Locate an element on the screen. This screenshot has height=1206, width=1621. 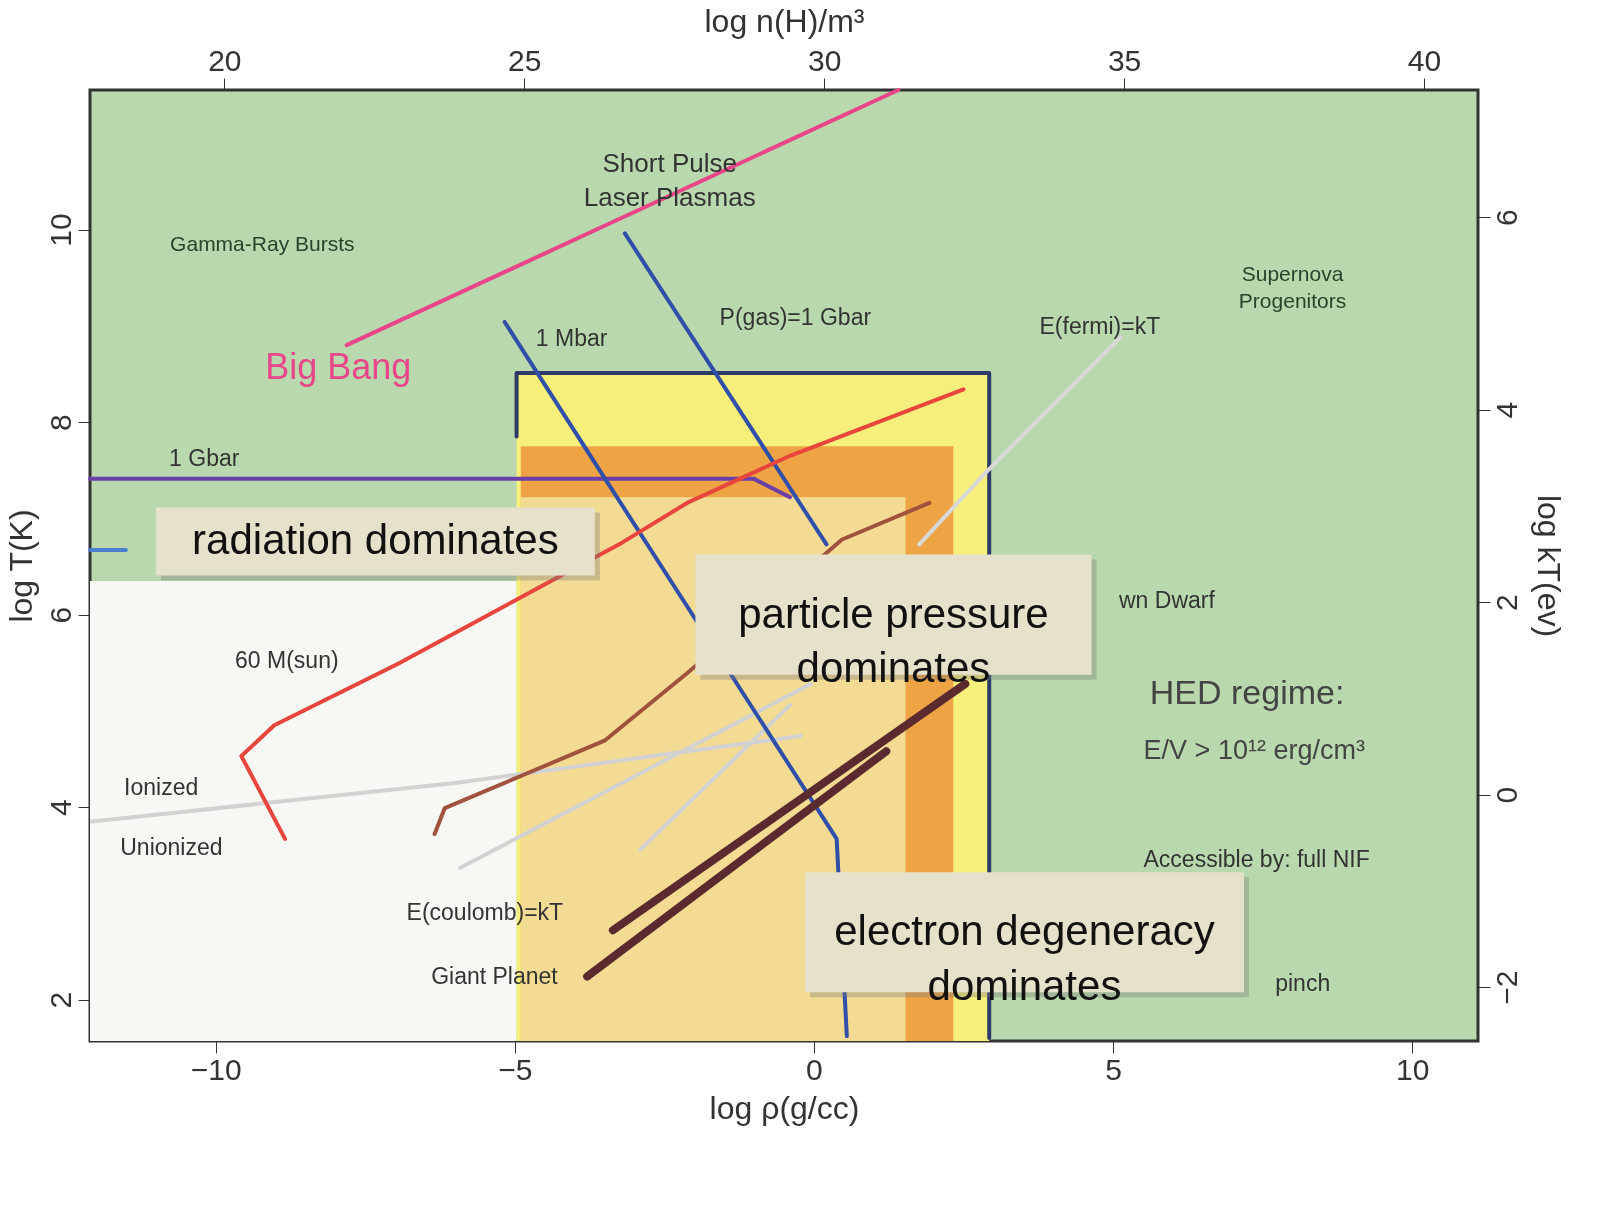
annotation: E/V > 10¹² erg/cm³ is located at coordinates (1254, 750).